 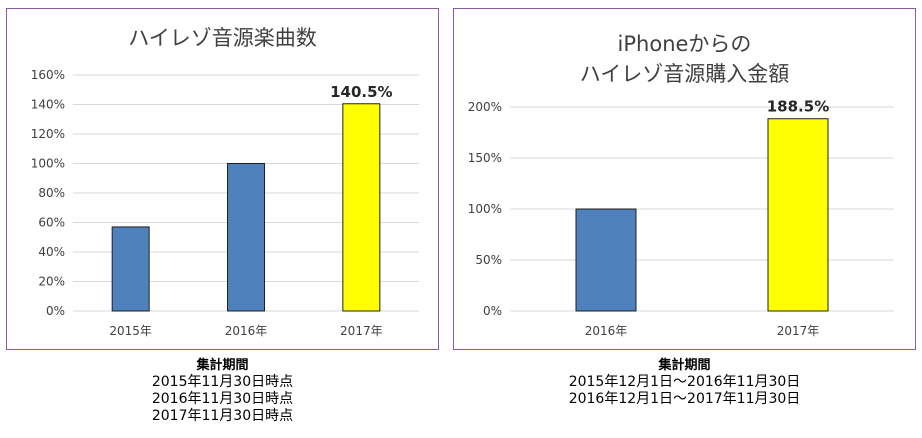 What do you see at coordinates (51, 223) in the screenshot?
I see `y-tick-label: 60%` at bounding box center [51, 223].